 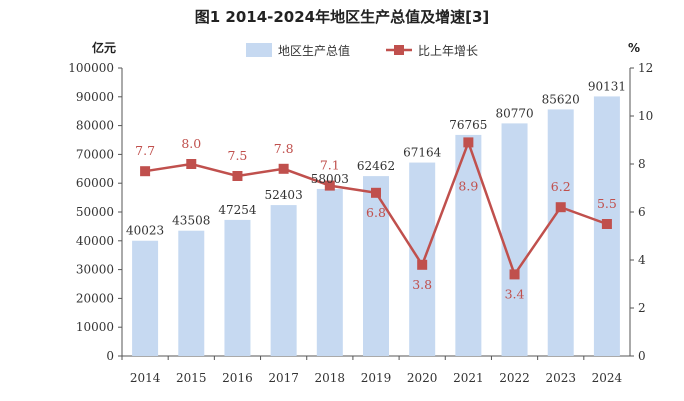 I want to click on left-tick-label: 70000, so click(x=95, y=154).